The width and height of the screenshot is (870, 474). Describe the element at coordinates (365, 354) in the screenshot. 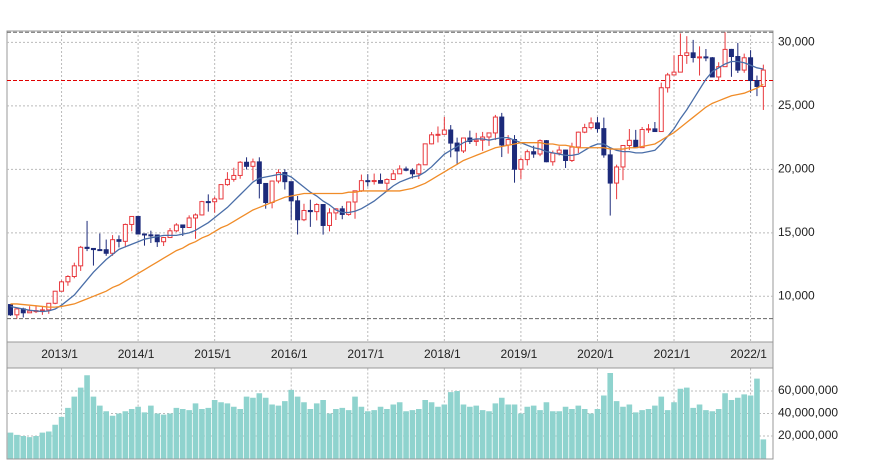

I see `x-tick-label: 2017/1` at that location.